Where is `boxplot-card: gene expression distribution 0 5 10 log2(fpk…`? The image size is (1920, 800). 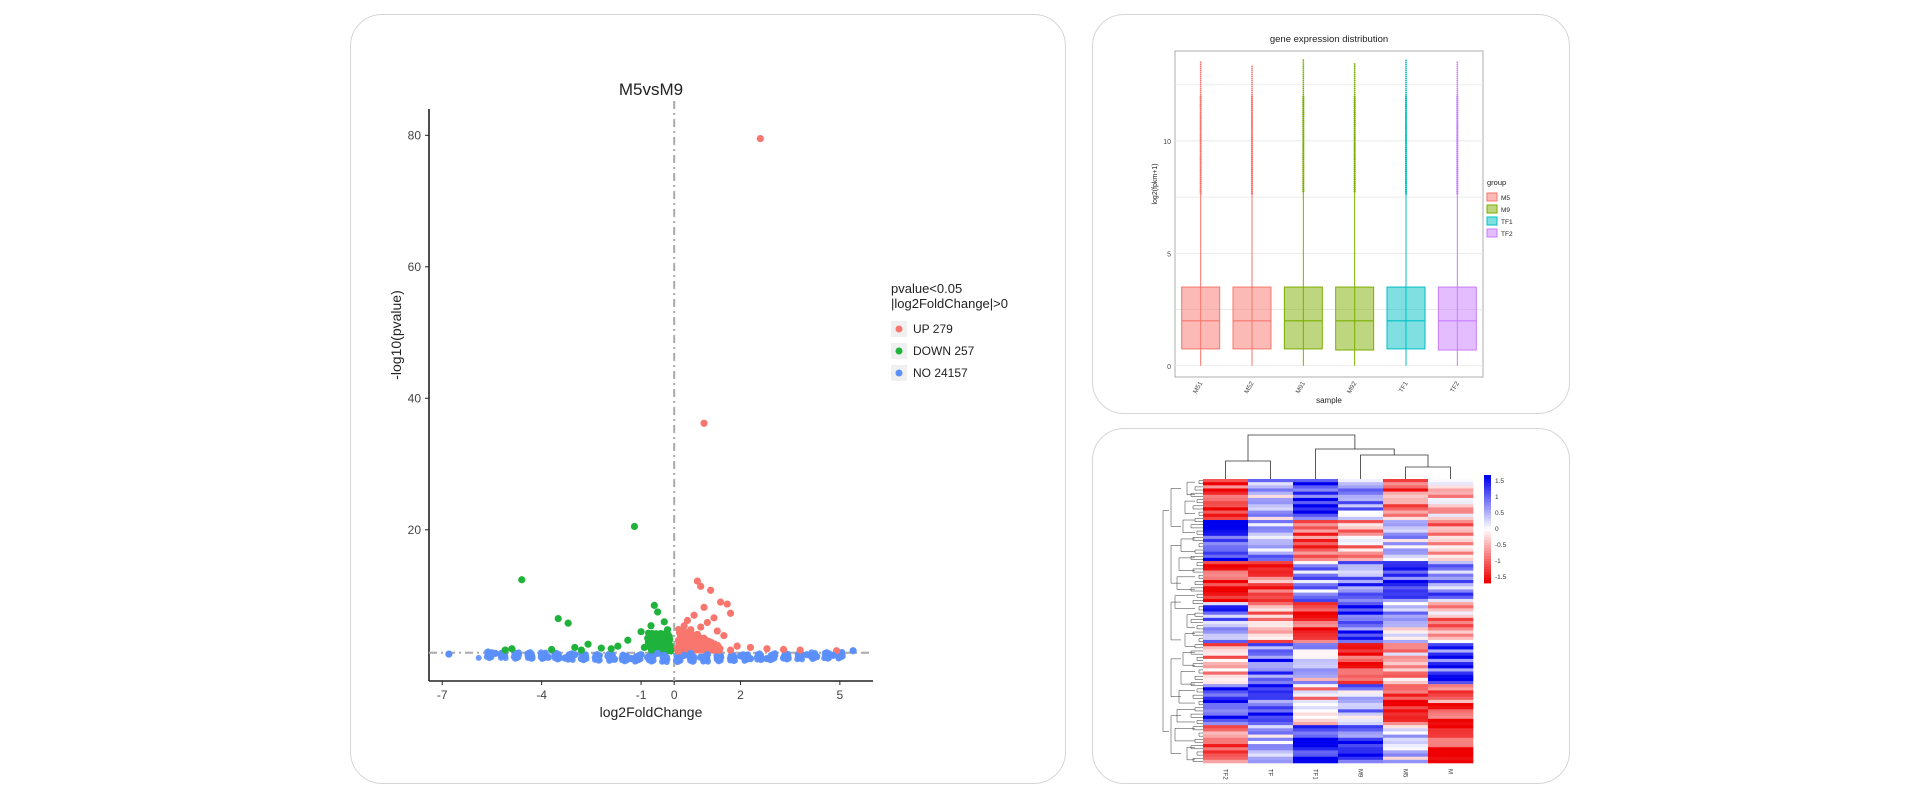 boxplot-card: gene expression distribution 0 5 10 log2(fpk… is located at coordinates (1331, 214).